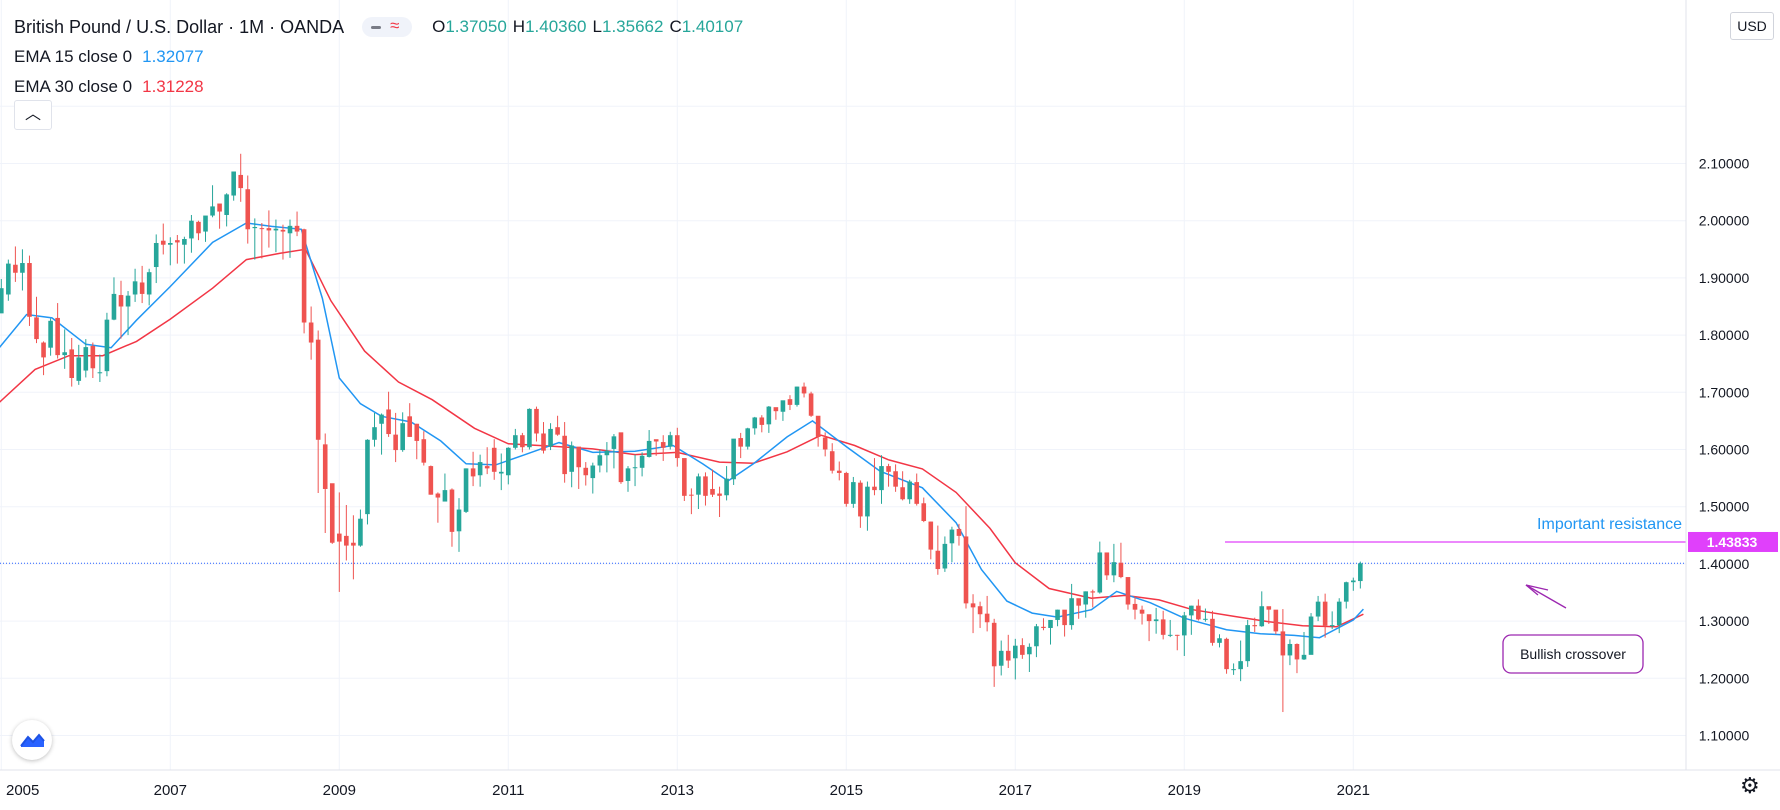 This screenshot has height=810, width=1780. What do you see at coordinates (1724, 507) in the screenshot?
I see `price-tick-label: 1.50000` at bounding box center [1724, 507].